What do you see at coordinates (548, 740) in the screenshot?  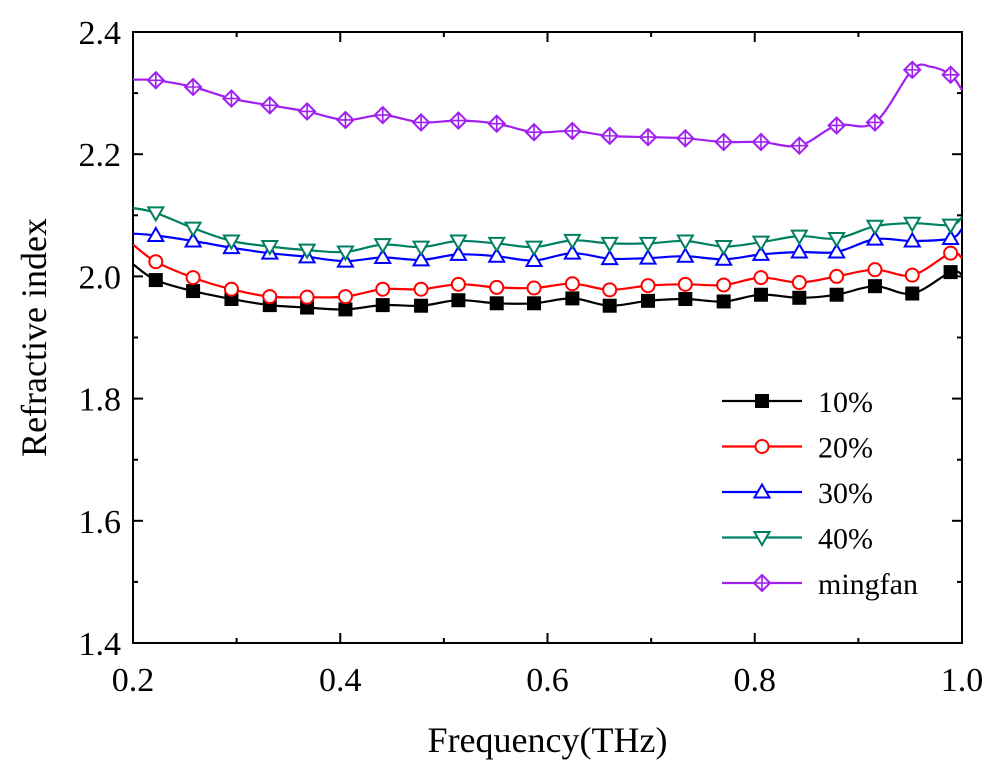 I see `x-axis-label: Frequency(THz)` at bounding box center [548, 740].